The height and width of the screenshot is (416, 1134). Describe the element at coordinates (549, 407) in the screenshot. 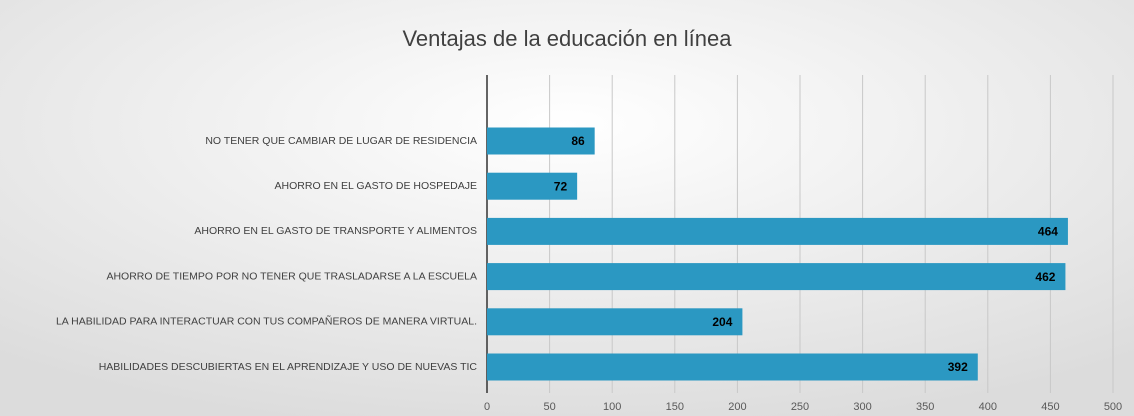

I see `x-tick-label: 50` at that location.